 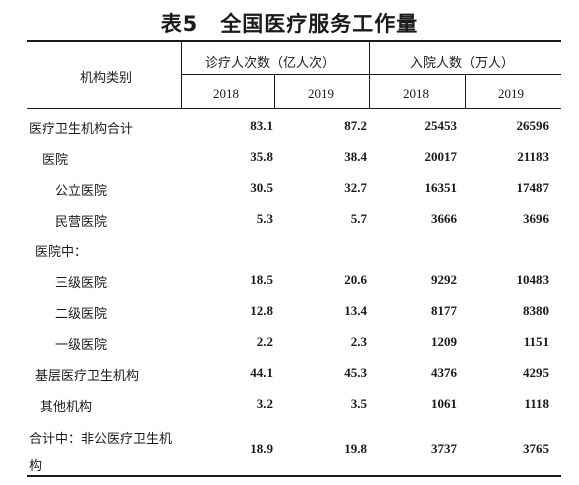 What do you see at coordinates (81, 222) in the screenshot?
I see `row-label: 民营医院` at bounding box center [81, 222].